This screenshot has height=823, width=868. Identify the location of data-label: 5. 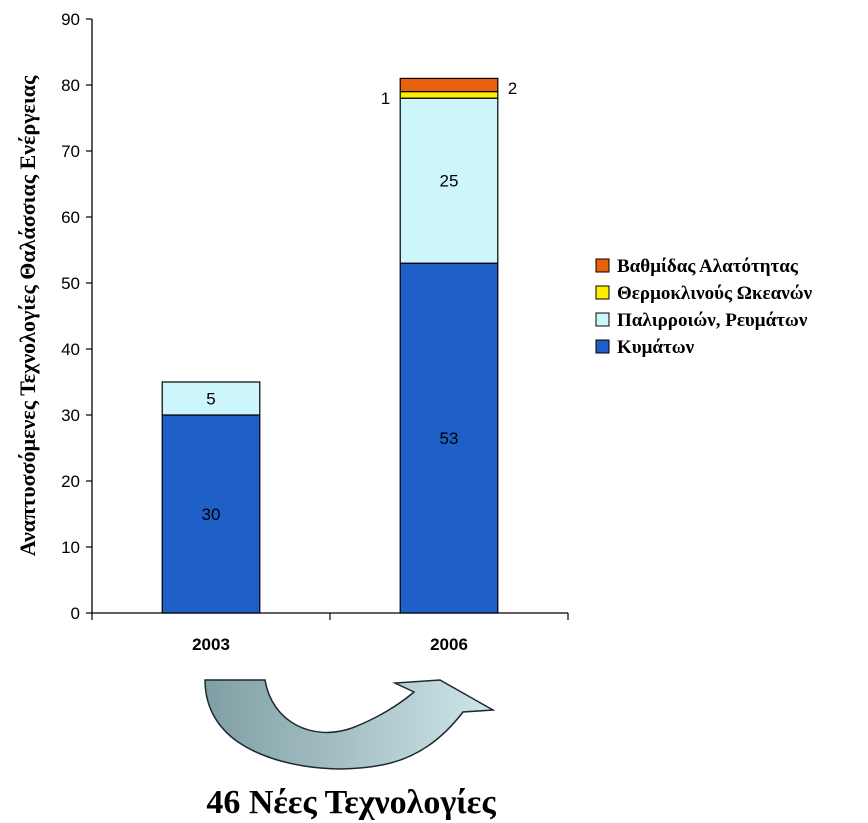
(210, 399).